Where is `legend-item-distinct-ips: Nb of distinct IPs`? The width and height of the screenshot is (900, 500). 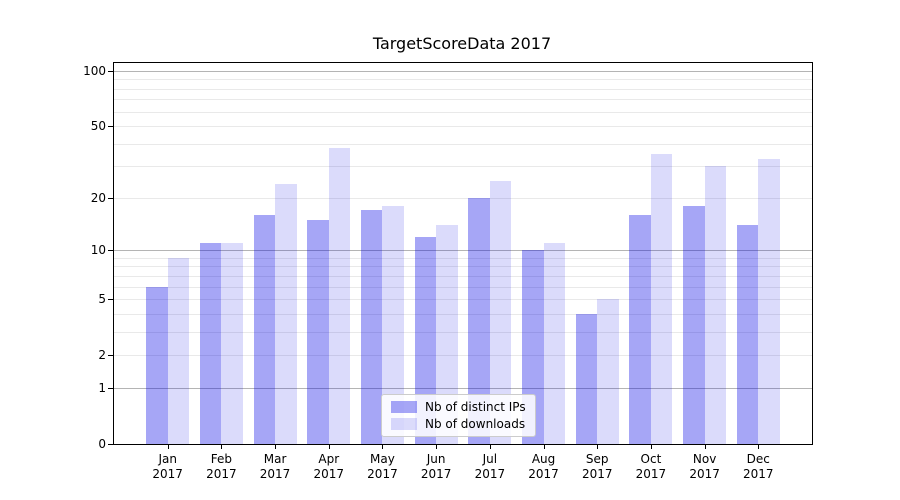 legend-item-distinct-ips: Nb of distinct IPs is located at coordinates (458, 407).